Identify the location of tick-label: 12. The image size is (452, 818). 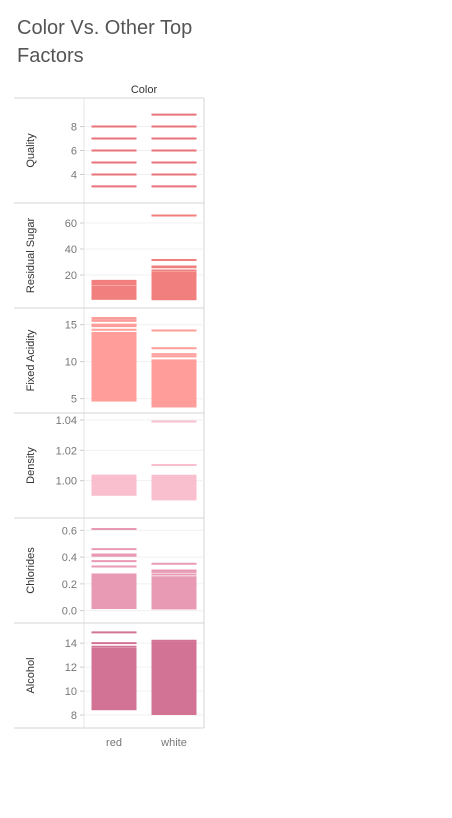
(71, 668).